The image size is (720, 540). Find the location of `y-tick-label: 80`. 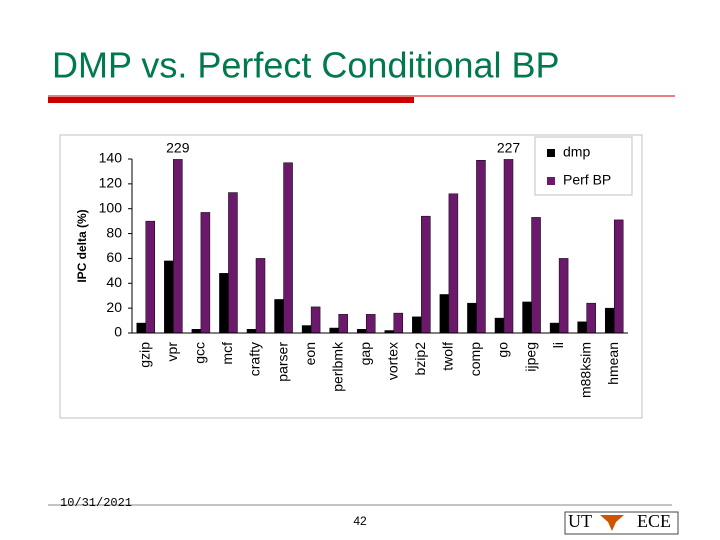

y-tick-label: 80 is located at coordinates (114, 232).